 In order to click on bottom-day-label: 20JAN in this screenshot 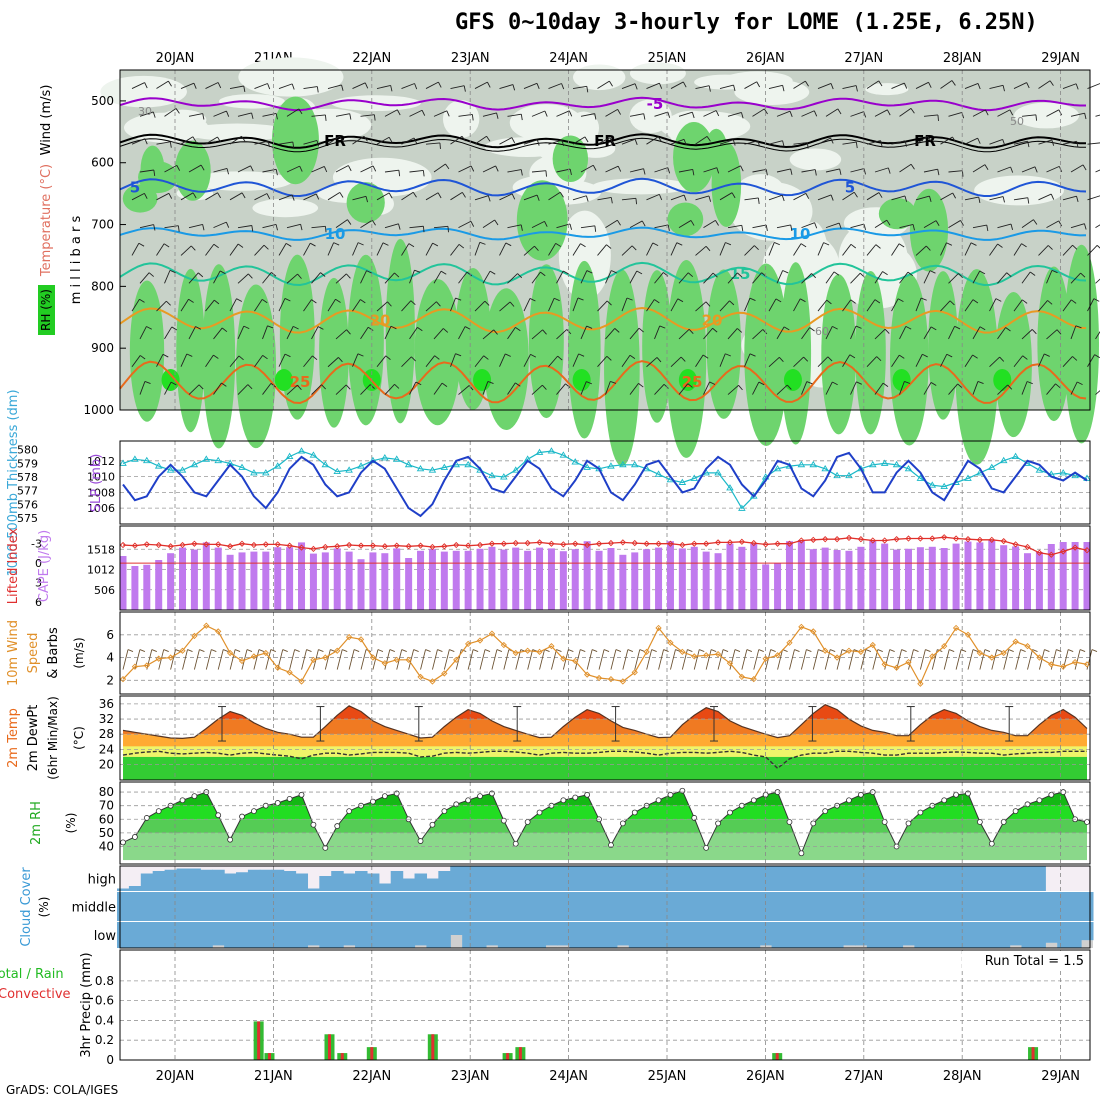, I will do `click(175, 1076)`.